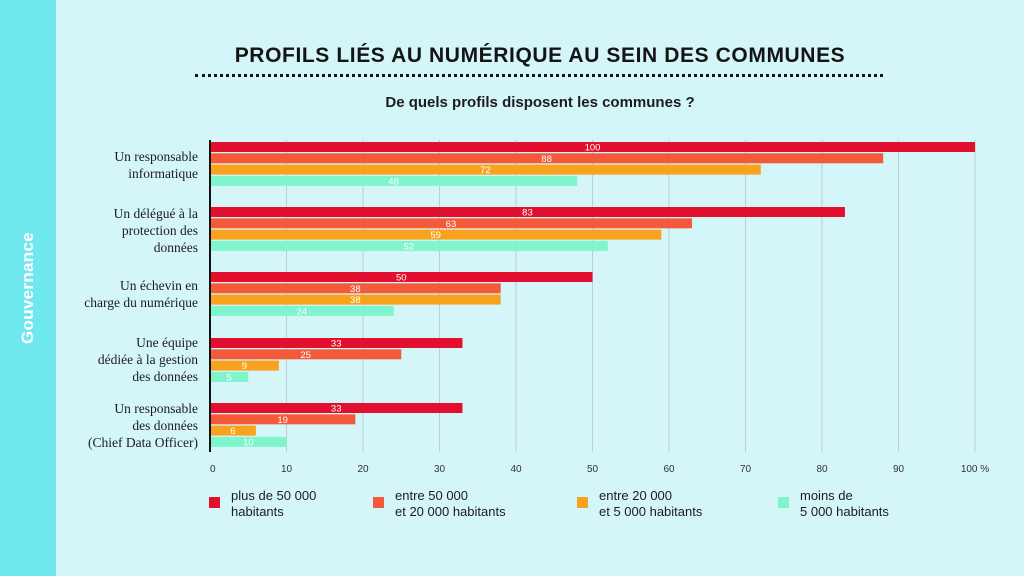 Image resolution: width=1024 pixels, height=576 pixels. Describe the element at coordinates (844, 503) in the screenshot. I see `legend-label: moins de 5 000 habitants` at that location.